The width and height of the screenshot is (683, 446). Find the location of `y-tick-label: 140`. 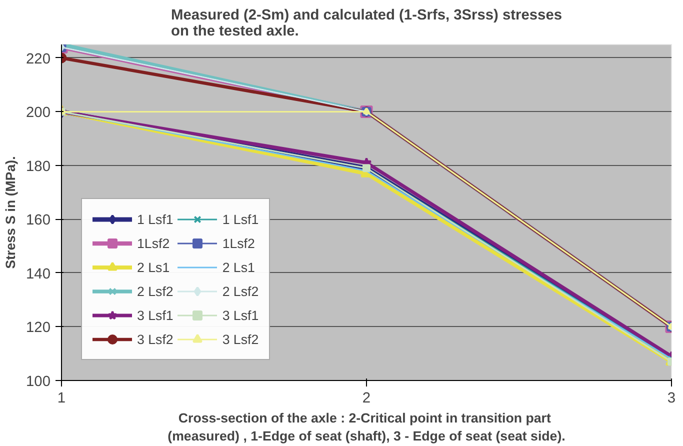

y-tick-label: 140 is located at coordinates (38, 274).